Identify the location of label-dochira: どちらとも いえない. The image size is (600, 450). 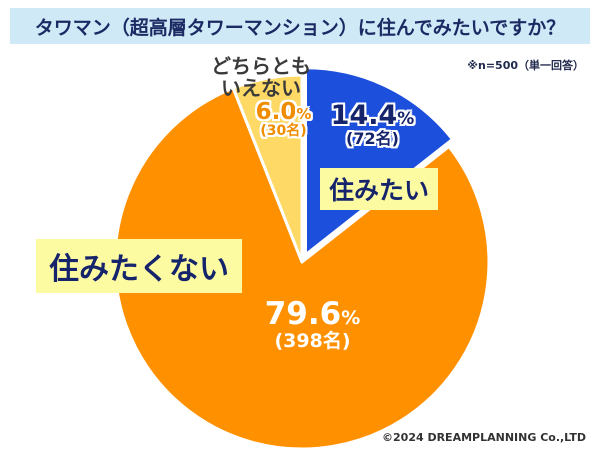
(261, 77).